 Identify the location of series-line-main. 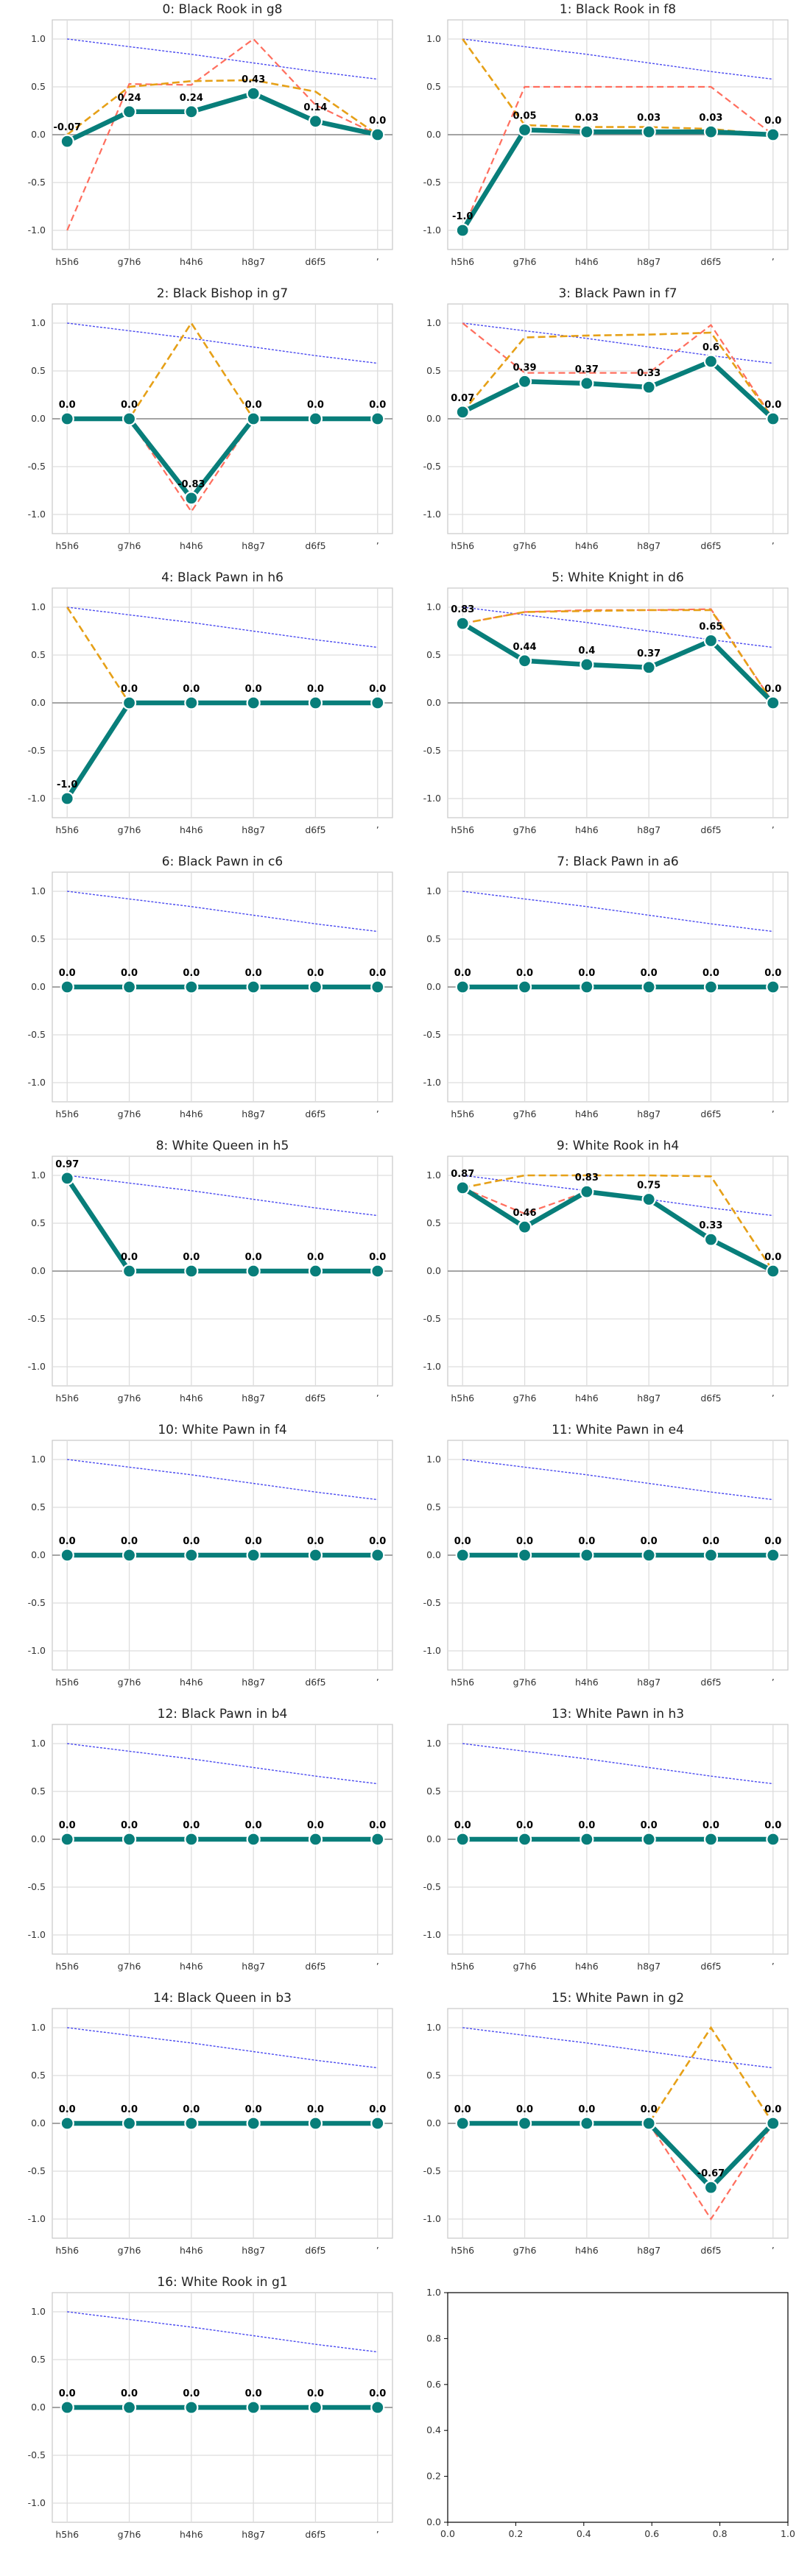
(221, 1225).